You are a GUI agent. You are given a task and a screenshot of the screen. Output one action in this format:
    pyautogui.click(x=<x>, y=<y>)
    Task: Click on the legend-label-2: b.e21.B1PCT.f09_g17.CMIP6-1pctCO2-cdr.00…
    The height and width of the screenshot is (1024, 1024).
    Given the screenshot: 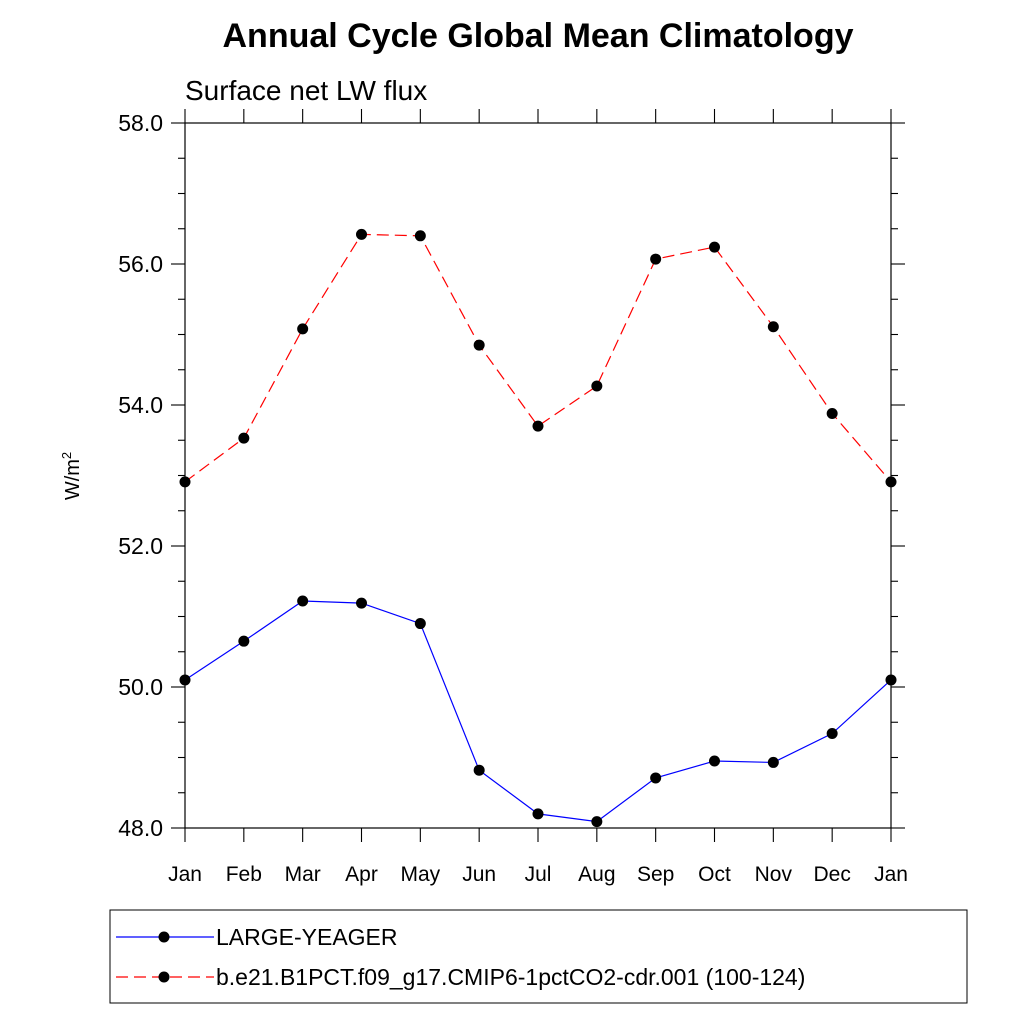 What is the action you would take?
    pyautogui.click(x=510, y=977)
    